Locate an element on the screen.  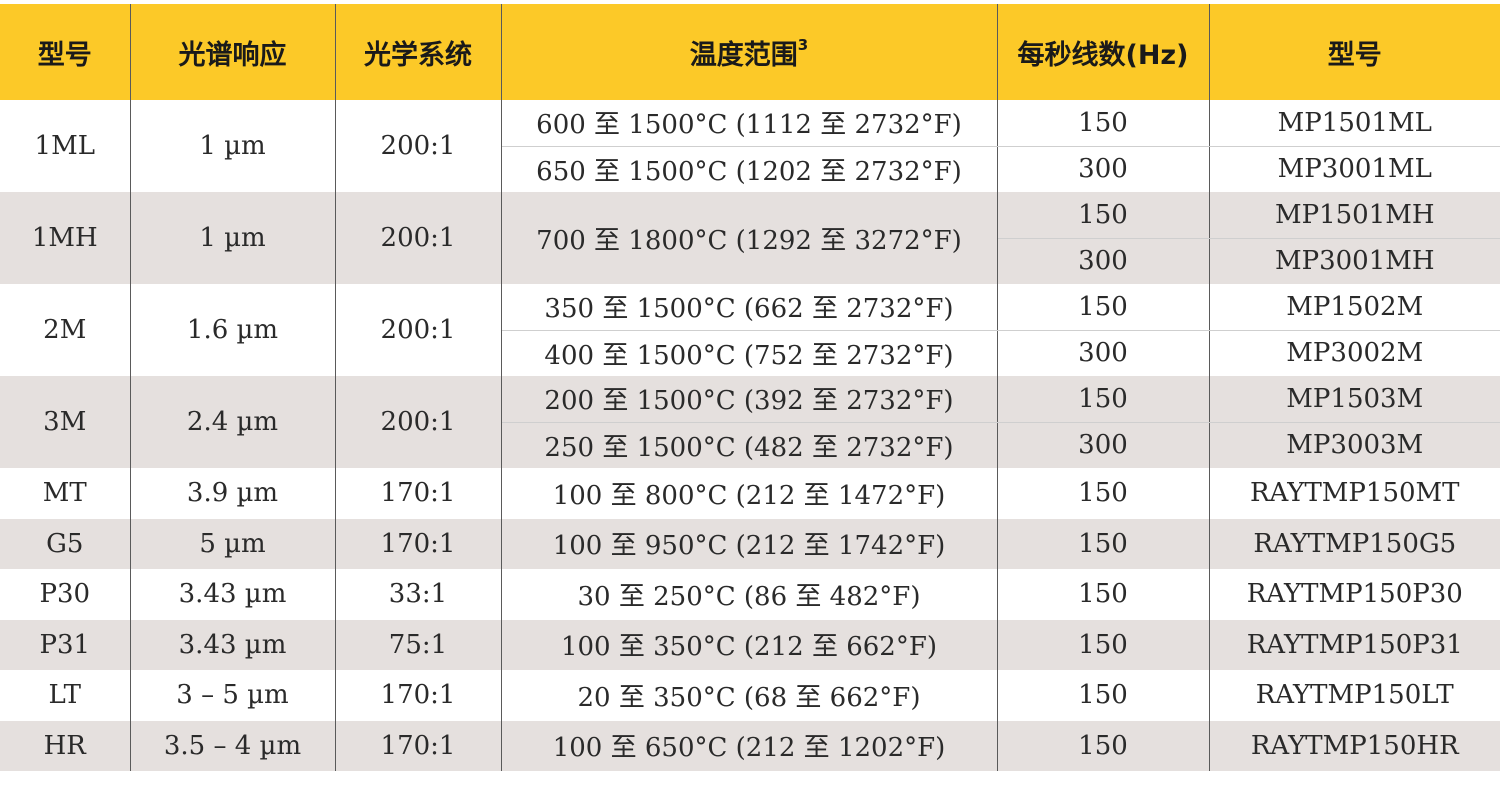
part-cell: MP1501MH is located at coordinates (1354, 215).